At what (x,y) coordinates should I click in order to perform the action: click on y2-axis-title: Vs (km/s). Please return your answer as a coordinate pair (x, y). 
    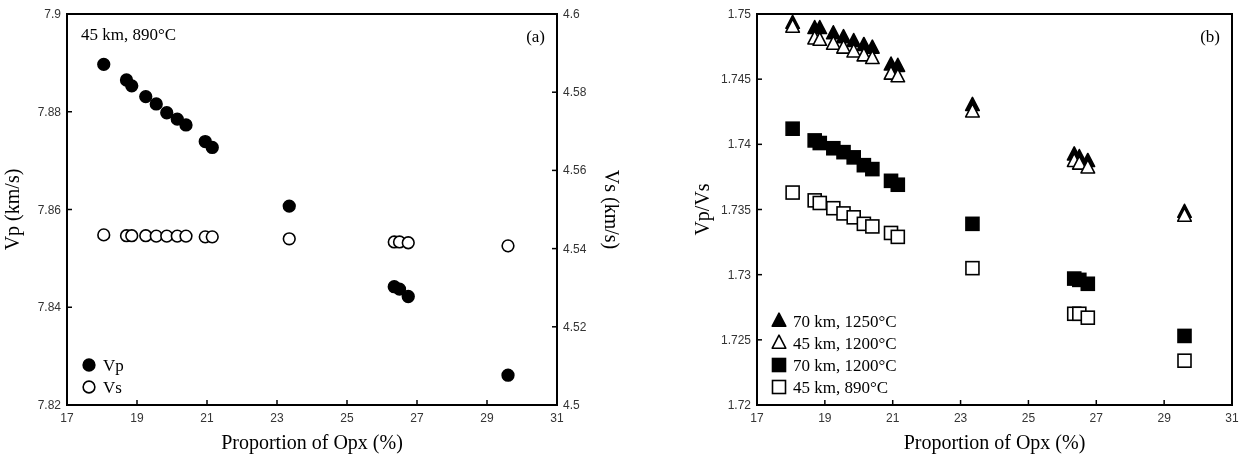
    Looking at the image, I should click on (611, 209).